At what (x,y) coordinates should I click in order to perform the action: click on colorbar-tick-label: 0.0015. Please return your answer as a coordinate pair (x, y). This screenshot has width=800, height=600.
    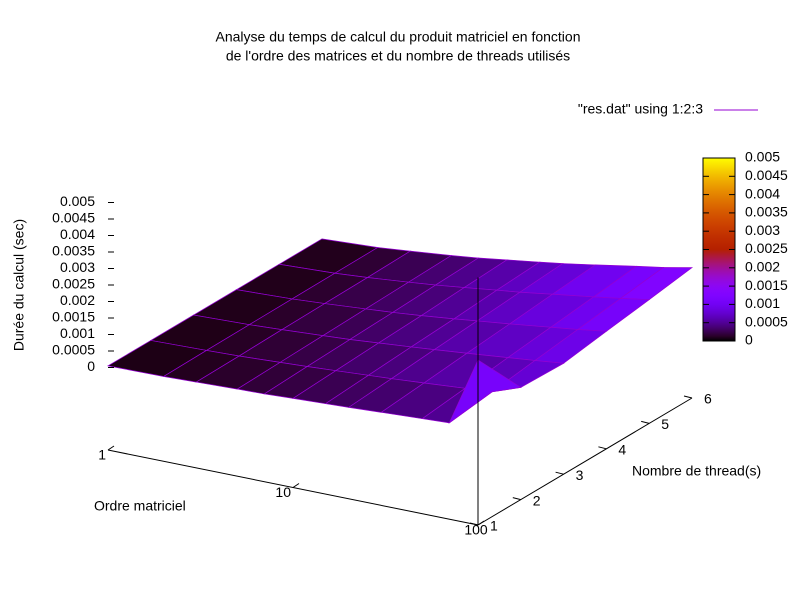
    Looking at the image, I should click on (766, 285).